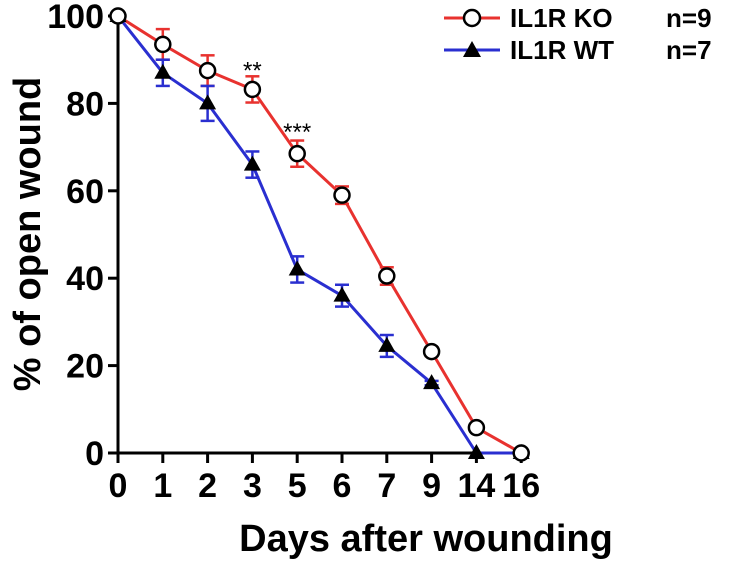 The height and width of the screenshot is (561, 747). I want to click on x-tick-label: 7, so click(386, 486).